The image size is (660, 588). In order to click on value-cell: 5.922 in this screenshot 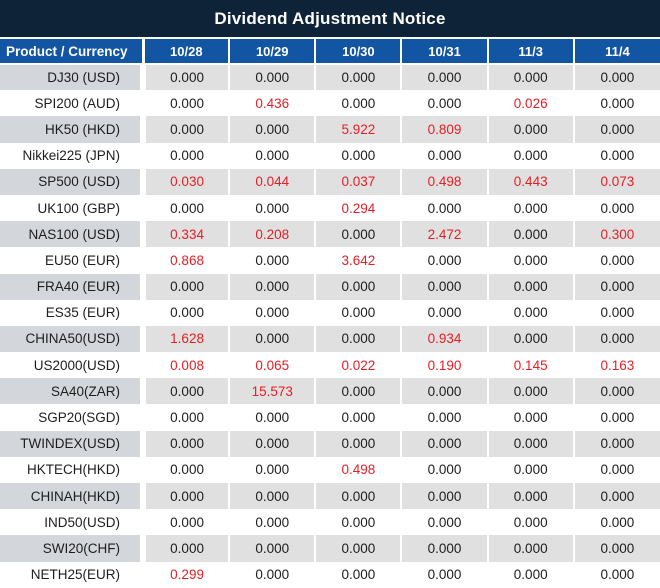, I will do `click(359, 129)`.